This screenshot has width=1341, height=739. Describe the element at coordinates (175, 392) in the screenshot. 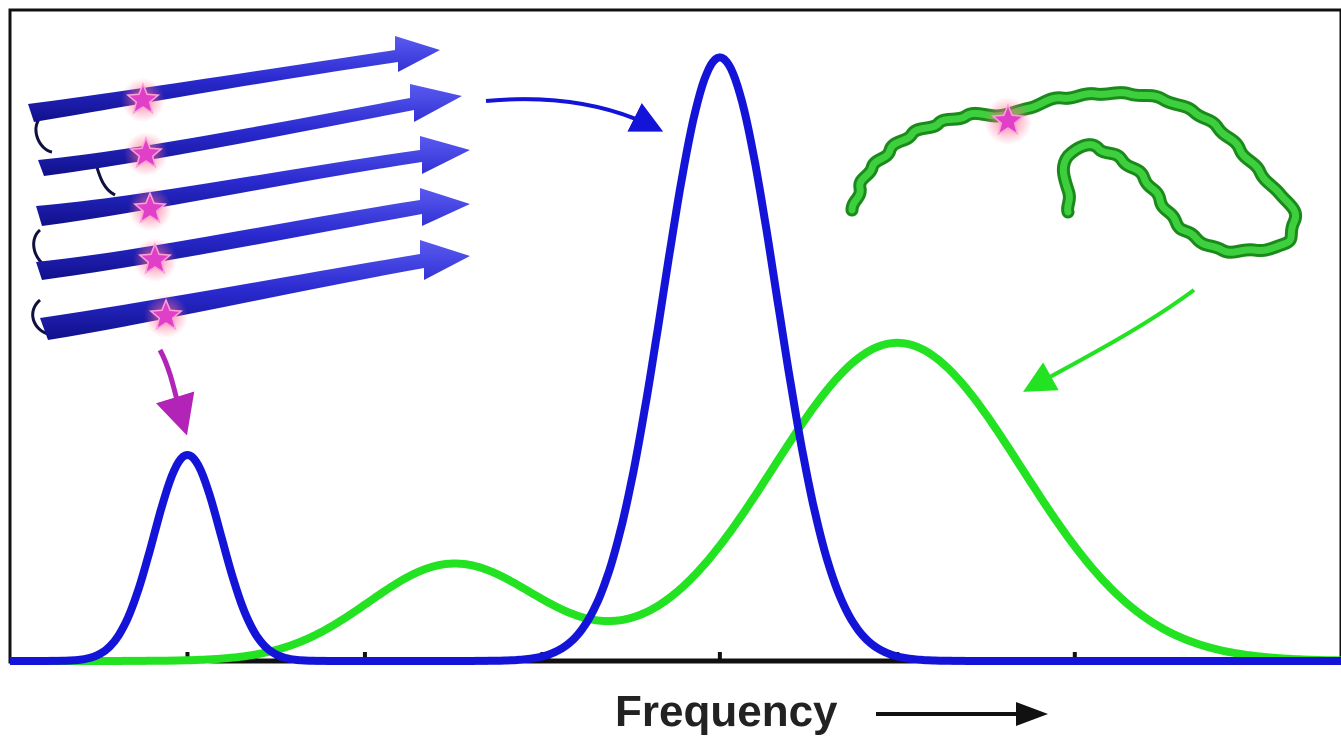

I see `marker-to-small-peak-arrow` at that location.